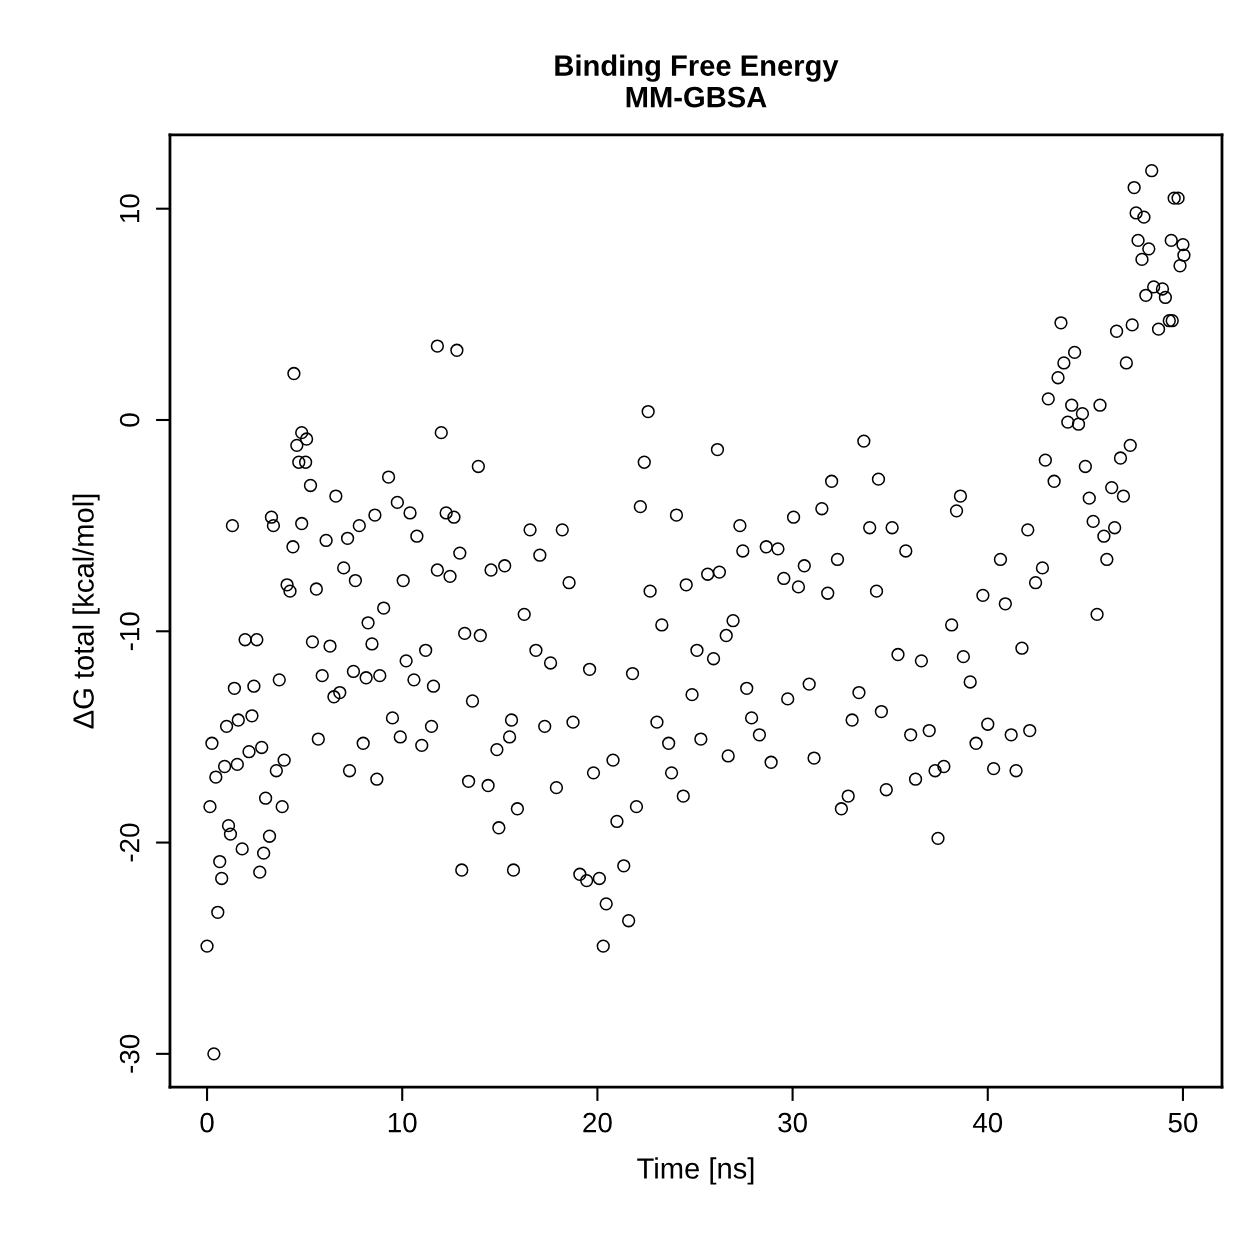 Image resolution: width=1259 pixels, height=1259 pixels. Describe the element at coordinates (597, 1122) in the screenshot. I see `x-tick-label: 20` at that location.